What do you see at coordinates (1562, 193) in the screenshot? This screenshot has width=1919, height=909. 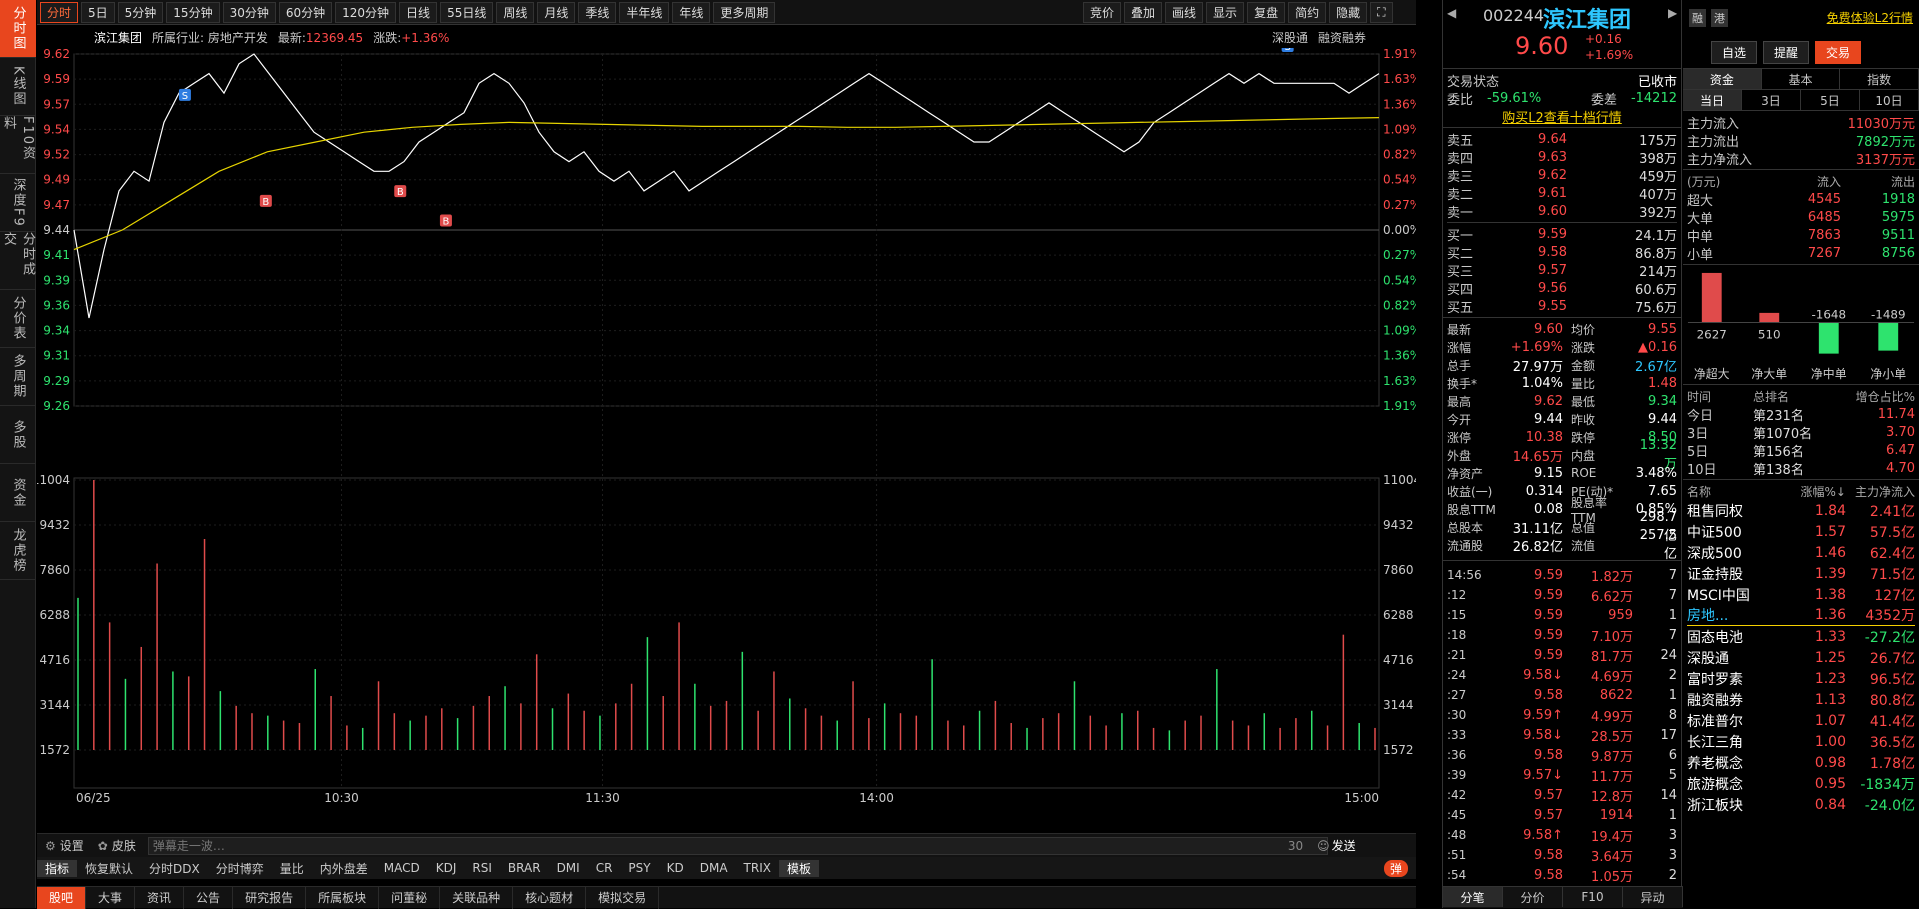 I see `ask-row: 卖二 9.61 407万` at bounding box center [1562, 193].